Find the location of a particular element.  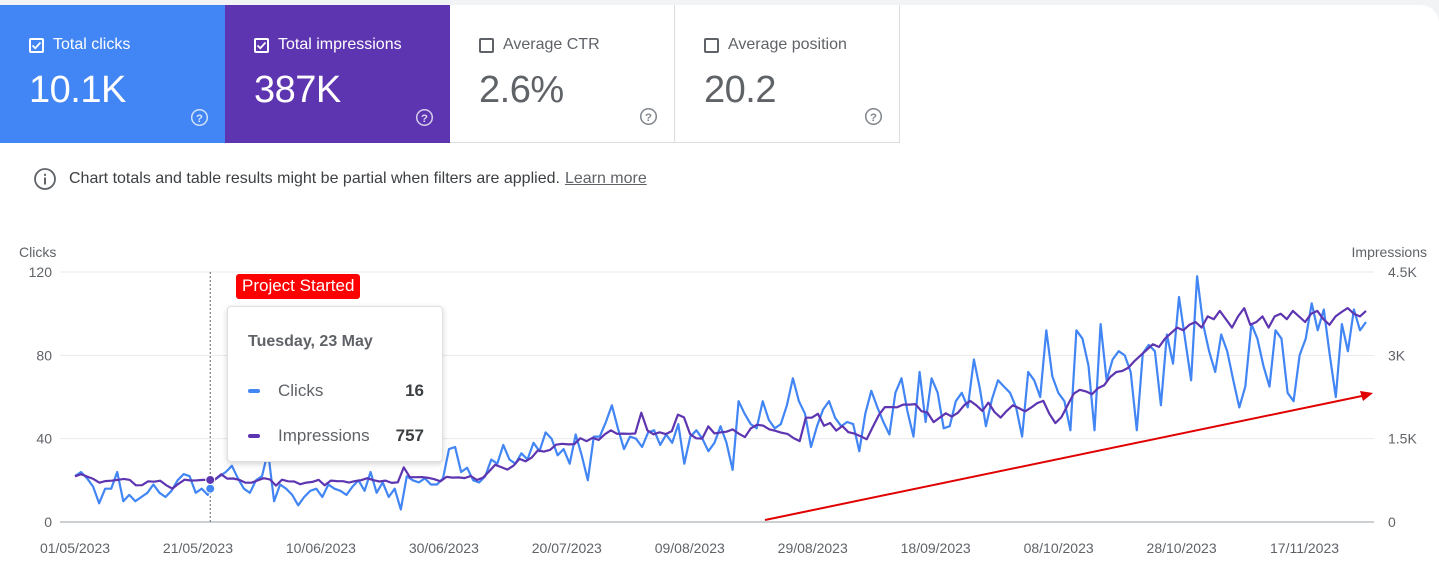

metric-card-total-clicks: Total clicks 10.1K ? is located at coordinates (112, 74).